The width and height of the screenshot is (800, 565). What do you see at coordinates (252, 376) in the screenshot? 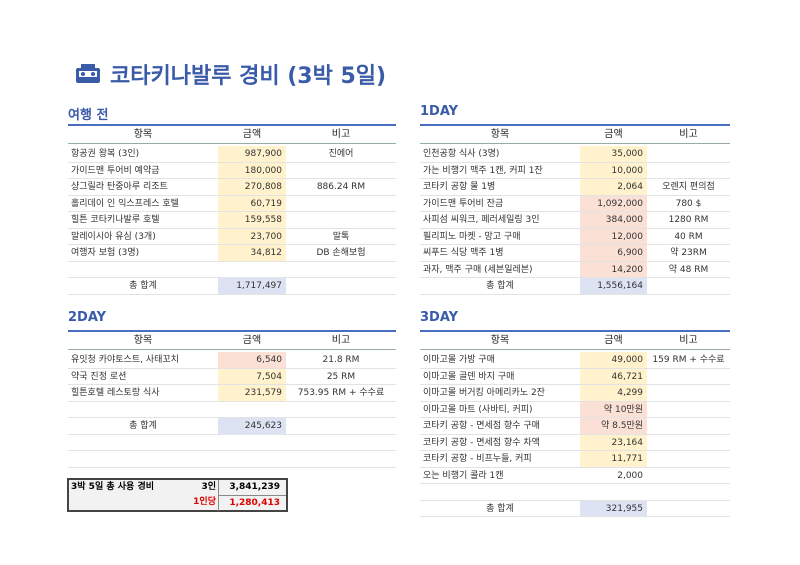
I see `amount-cell: 7,504` at bounding box center [252, 376].